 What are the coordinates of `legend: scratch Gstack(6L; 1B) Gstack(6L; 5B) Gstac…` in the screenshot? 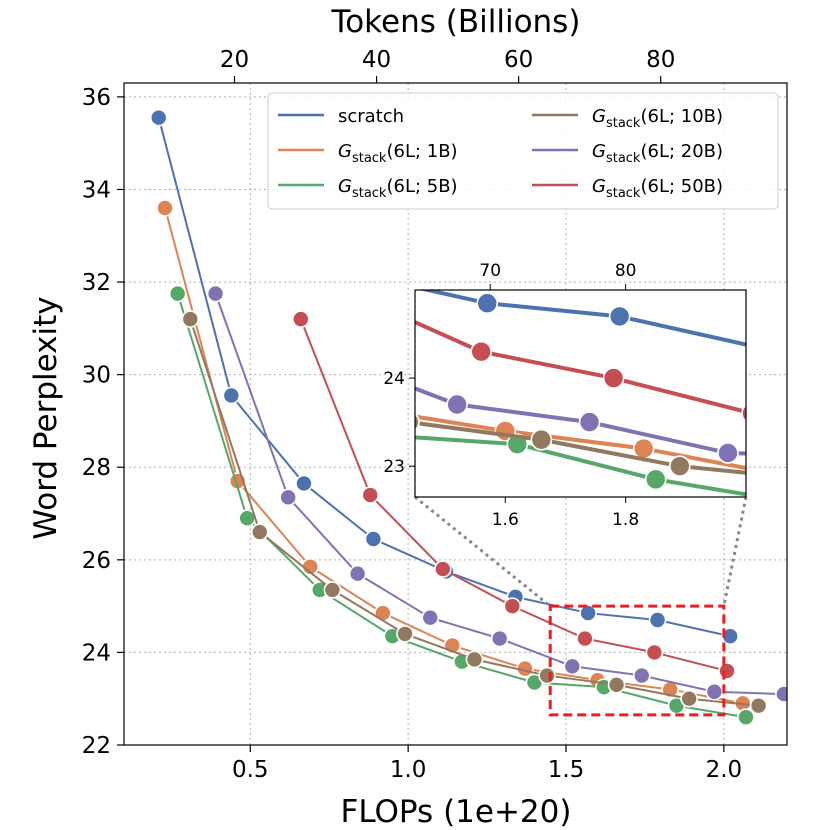 It's located at (523, 151).